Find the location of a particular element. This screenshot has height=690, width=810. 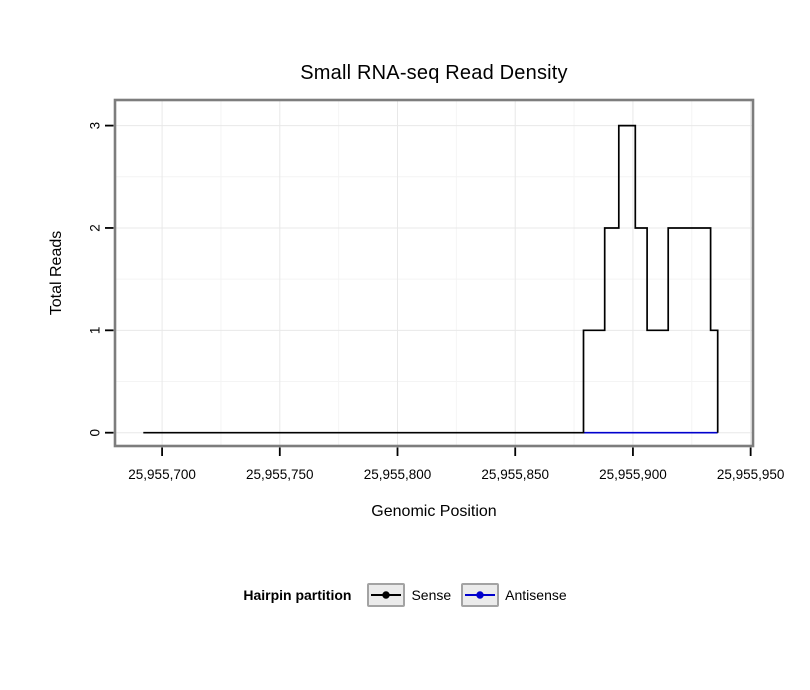

y-tick-label: 3 is located at coordinates (95, 126).